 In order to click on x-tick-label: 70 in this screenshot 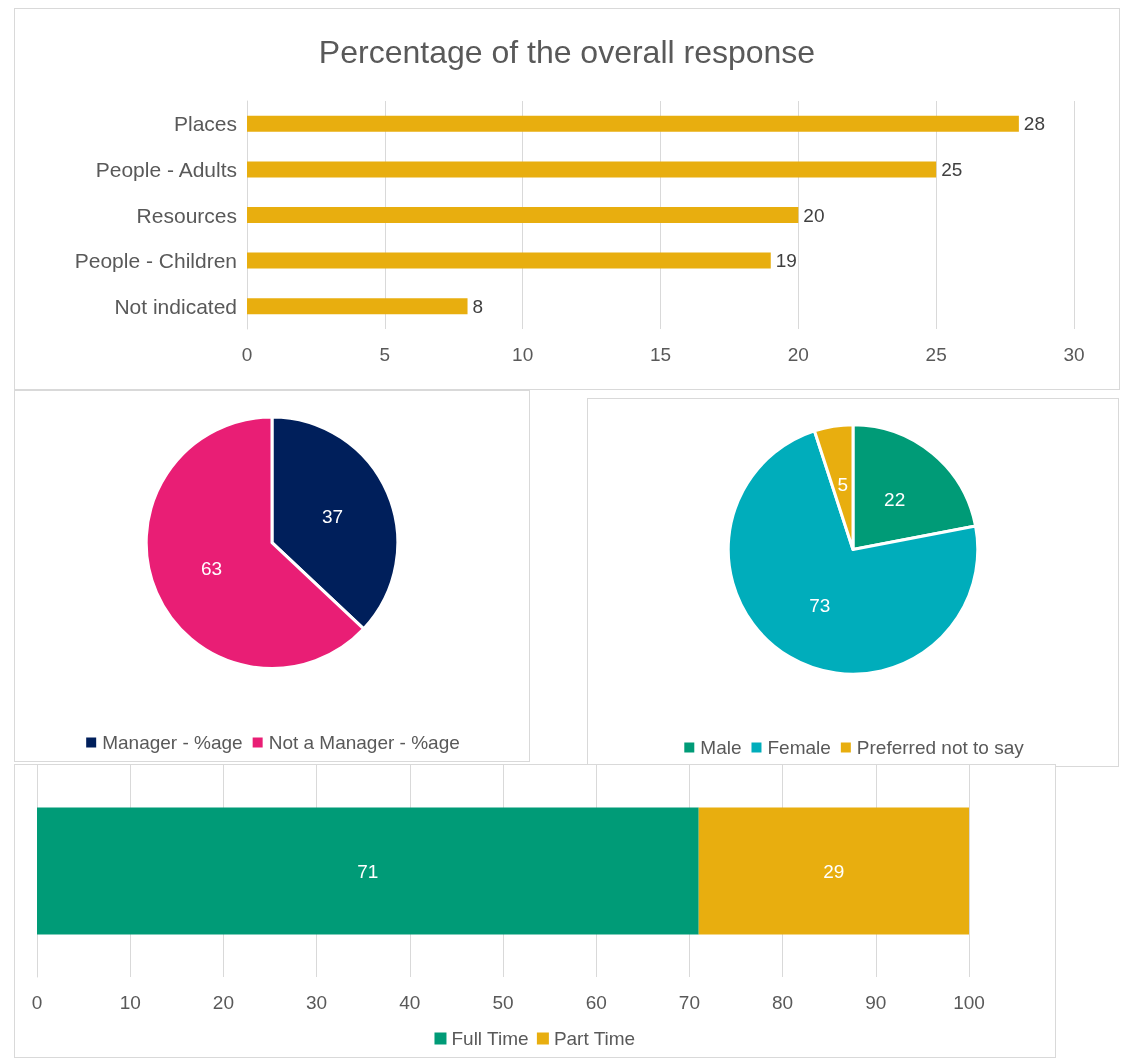, I will do `click(689, 1002)`.